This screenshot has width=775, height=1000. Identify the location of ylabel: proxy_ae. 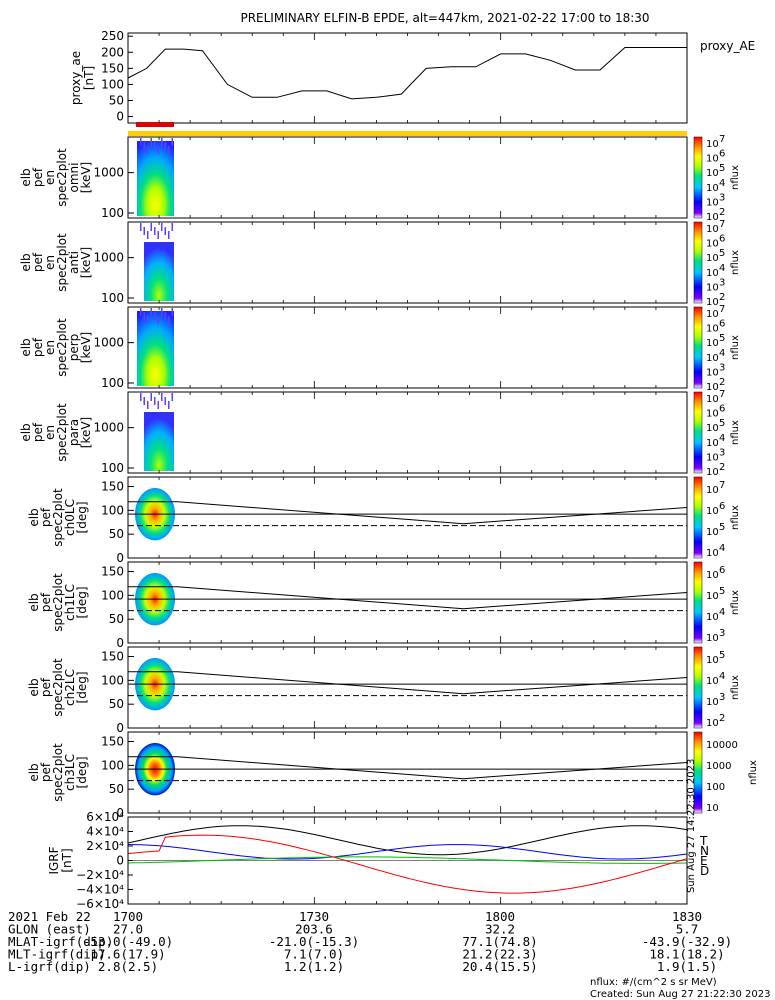
(76, 78).